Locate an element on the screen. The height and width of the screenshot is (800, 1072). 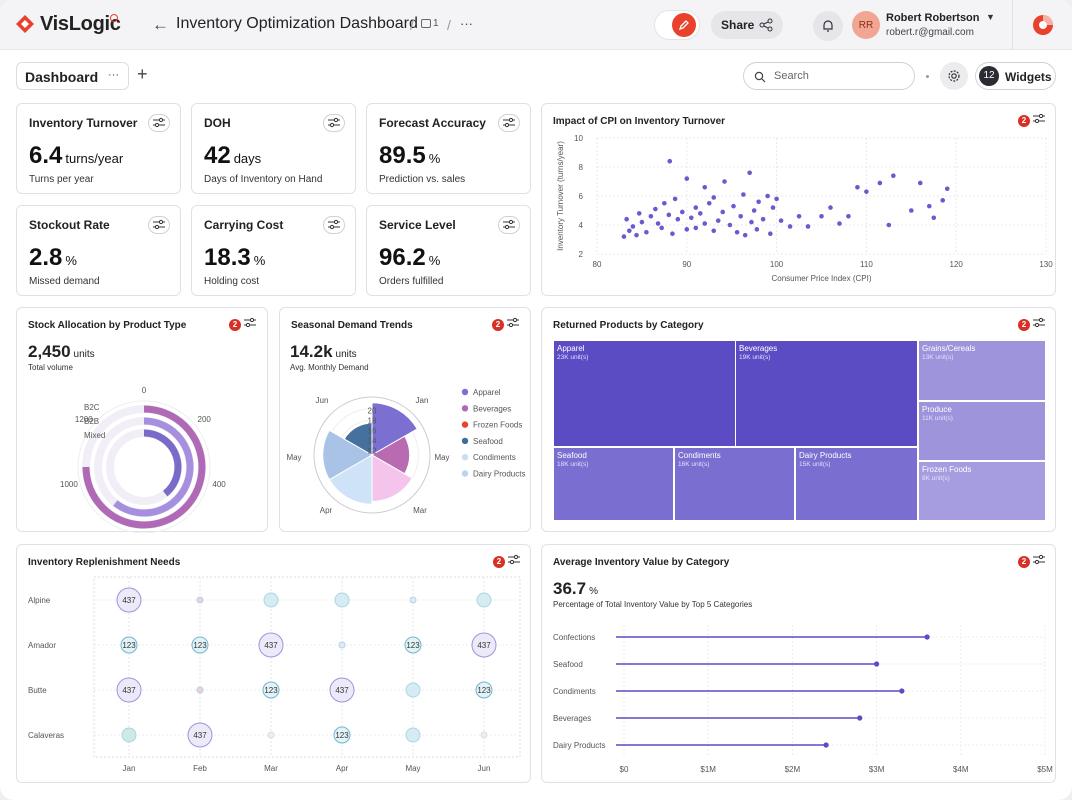
sheet-count: 1 is located at coordinates (430, 23).